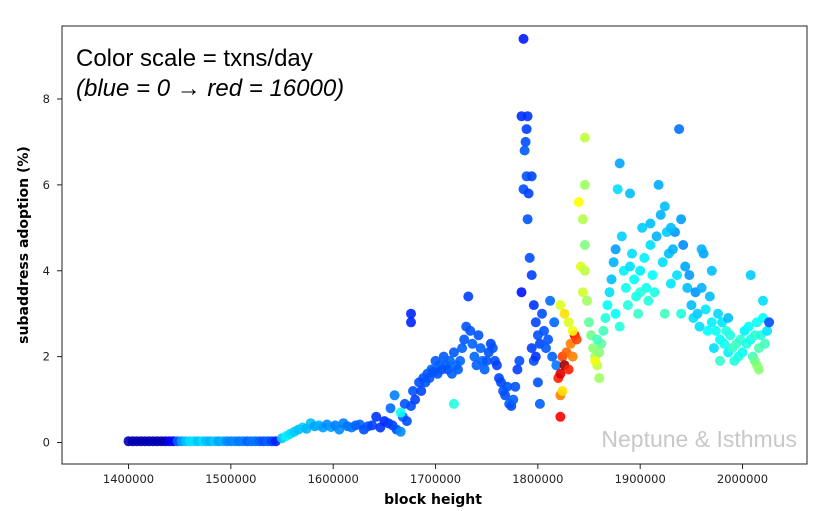  What do you see at coordinates (333, 479) in the screenshot?
I see `x-tick-label: 1600000` at bounding box center [333, 479].